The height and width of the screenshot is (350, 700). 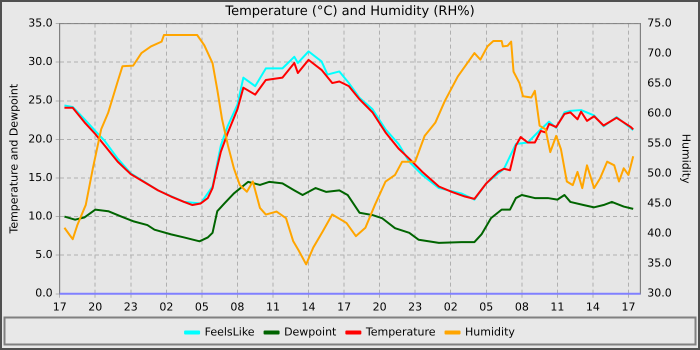 What do you see at coordinates (400, 331) in the screenshot?
I see `legend-label: Temperature` at bounding box center [400, 331].